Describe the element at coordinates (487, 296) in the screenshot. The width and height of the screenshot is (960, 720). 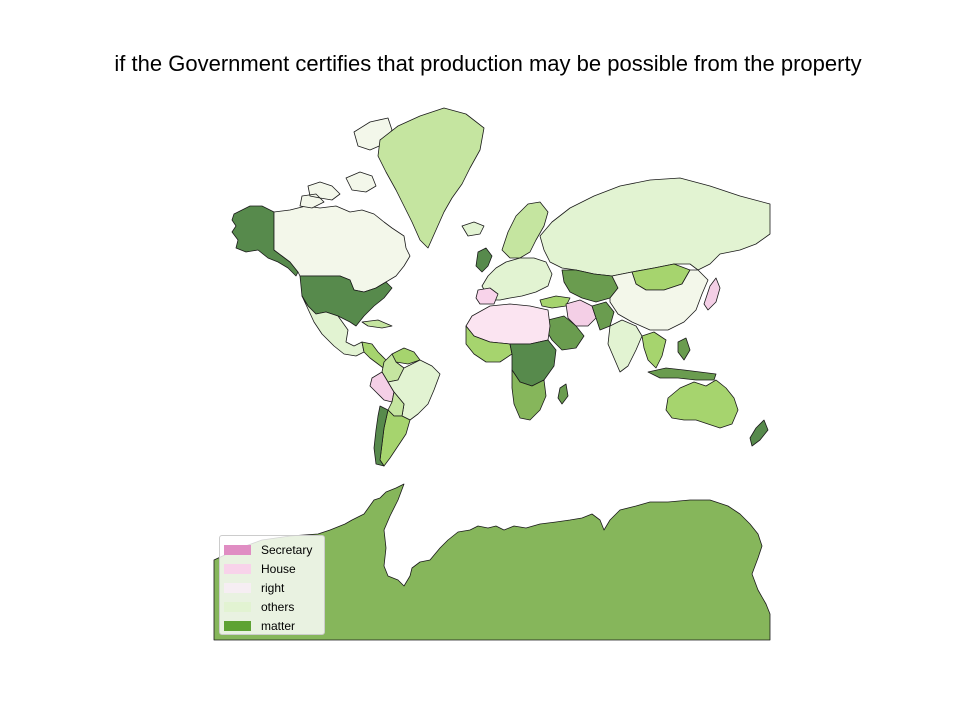
I see `region-spain` at that location.